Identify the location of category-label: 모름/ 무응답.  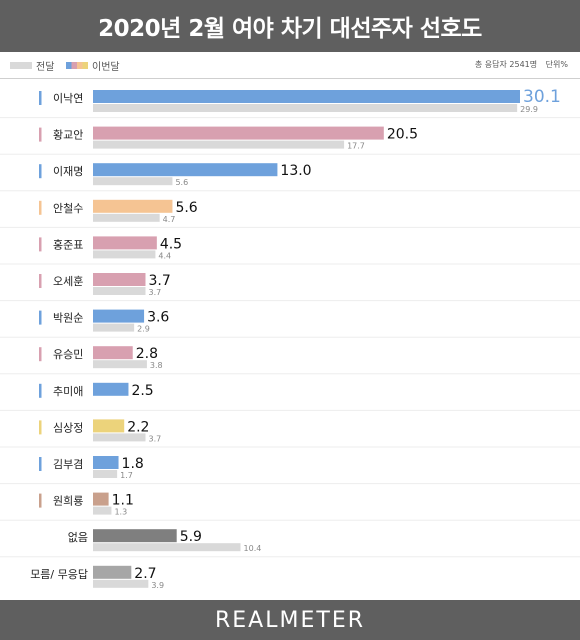
(59, 574).